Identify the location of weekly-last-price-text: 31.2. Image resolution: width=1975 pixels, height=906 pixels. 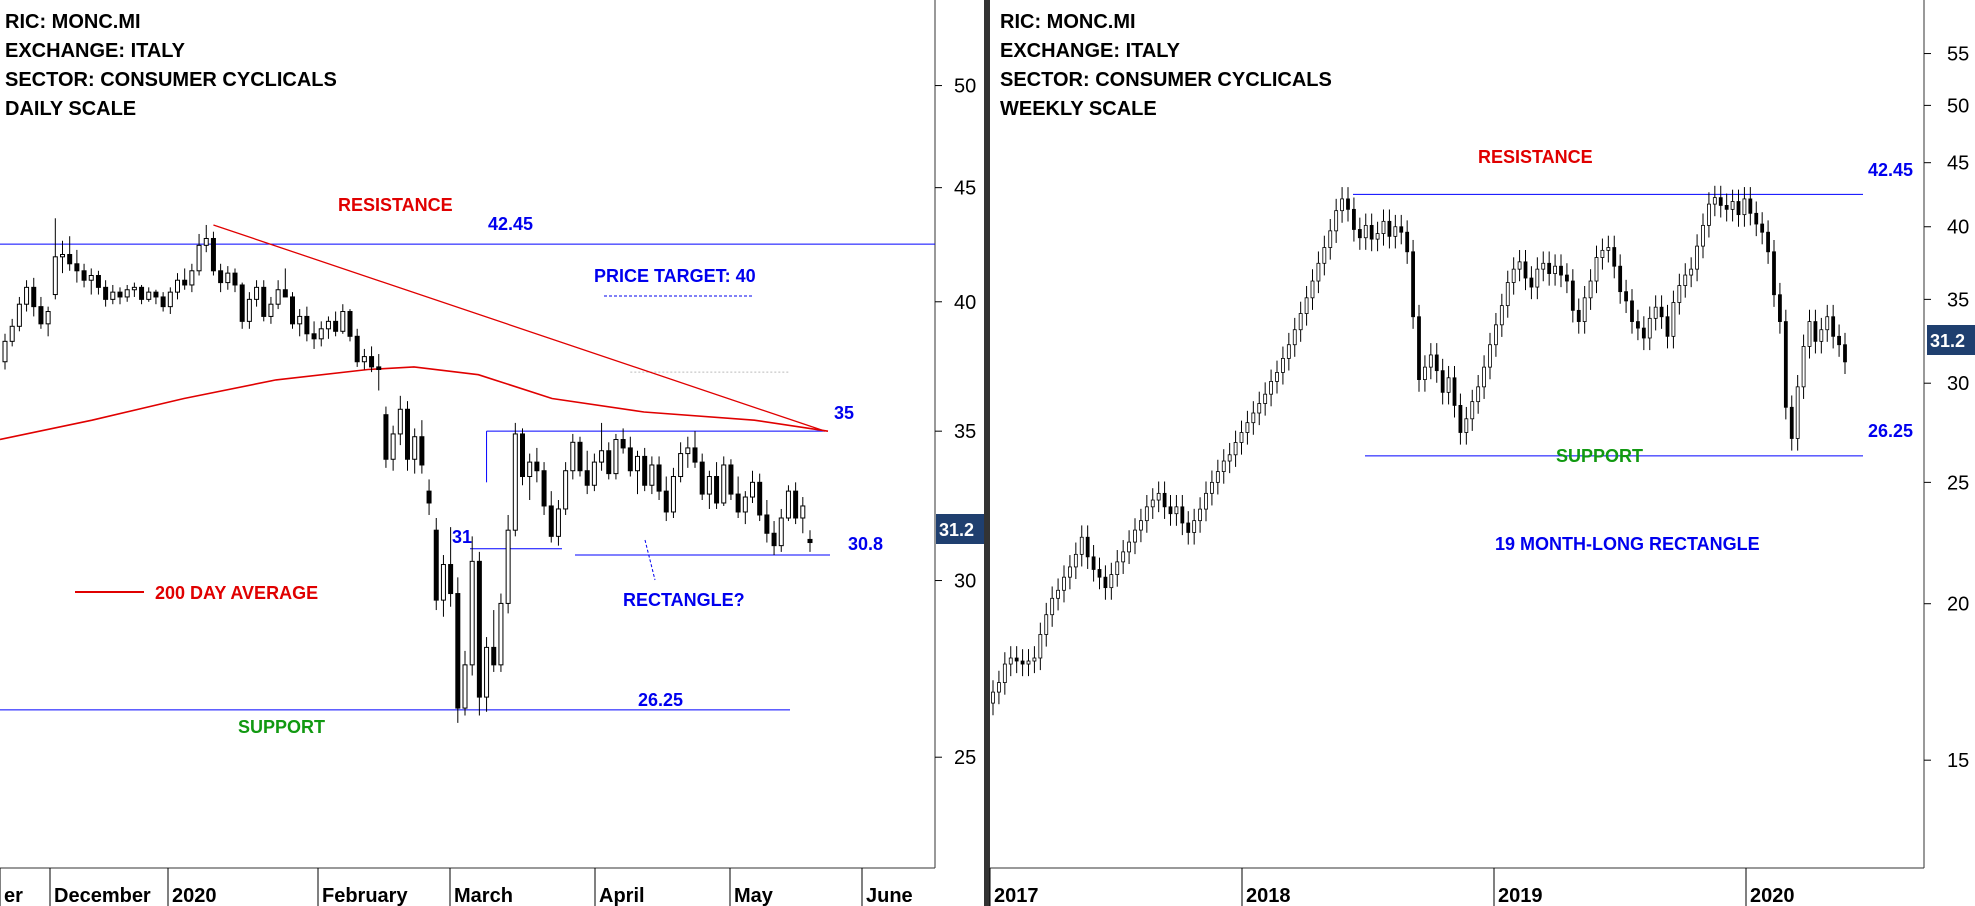
(1947, 341).